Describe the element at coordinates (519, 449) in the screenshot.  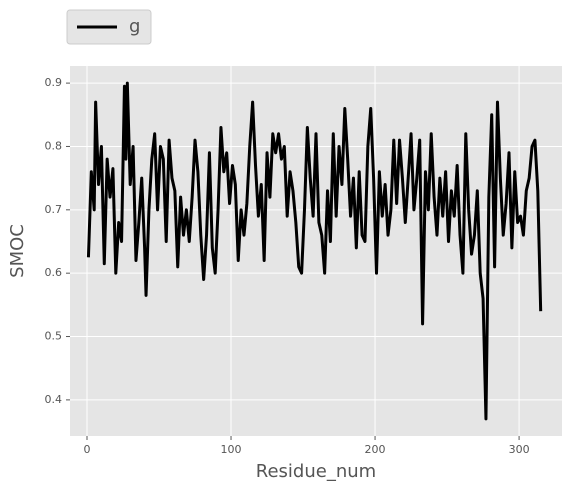
I see `x-tick-label: 300` at that location.